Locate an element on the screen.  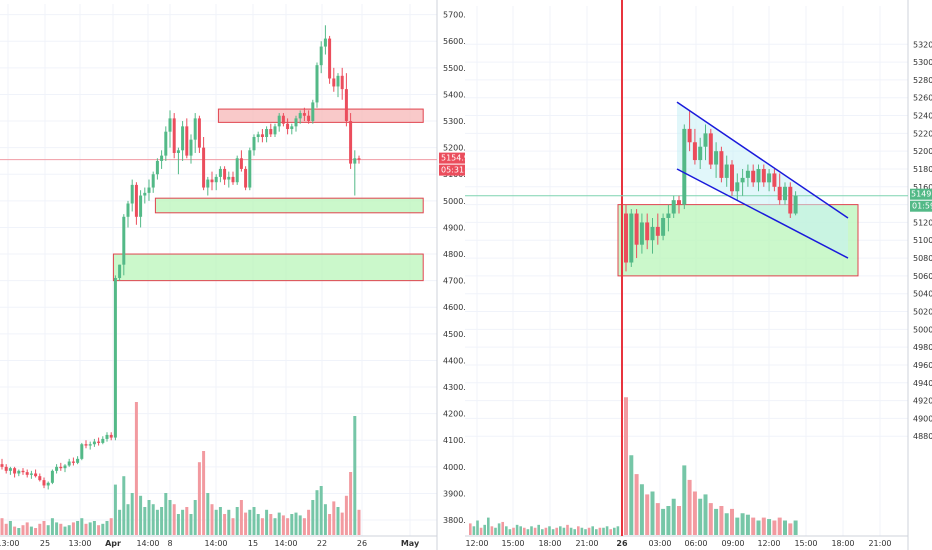
x-tick-label: 06:00 is located at coordinates (695, 543).